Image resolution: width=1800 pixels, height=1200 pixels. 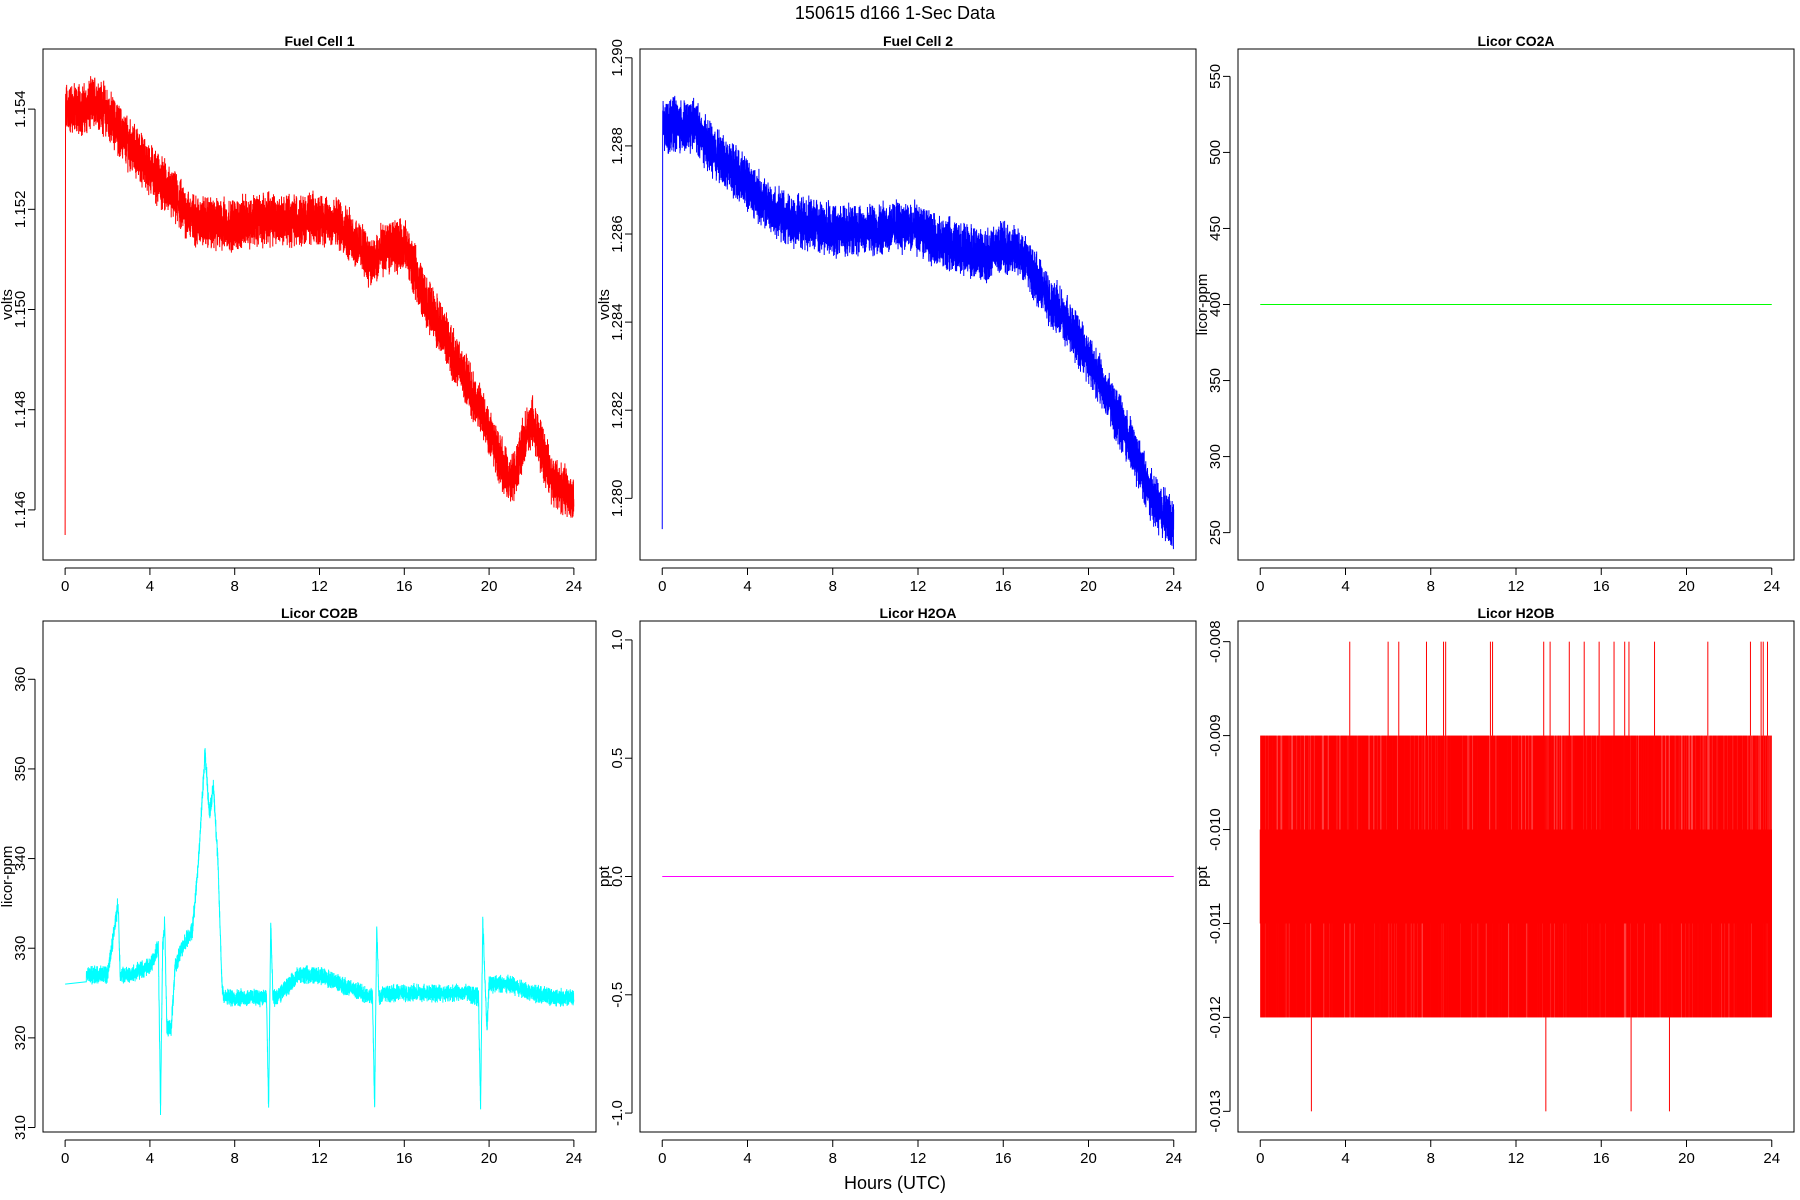 I want to click on y-tick-label: -0.008, so click(x=1215, y=641).